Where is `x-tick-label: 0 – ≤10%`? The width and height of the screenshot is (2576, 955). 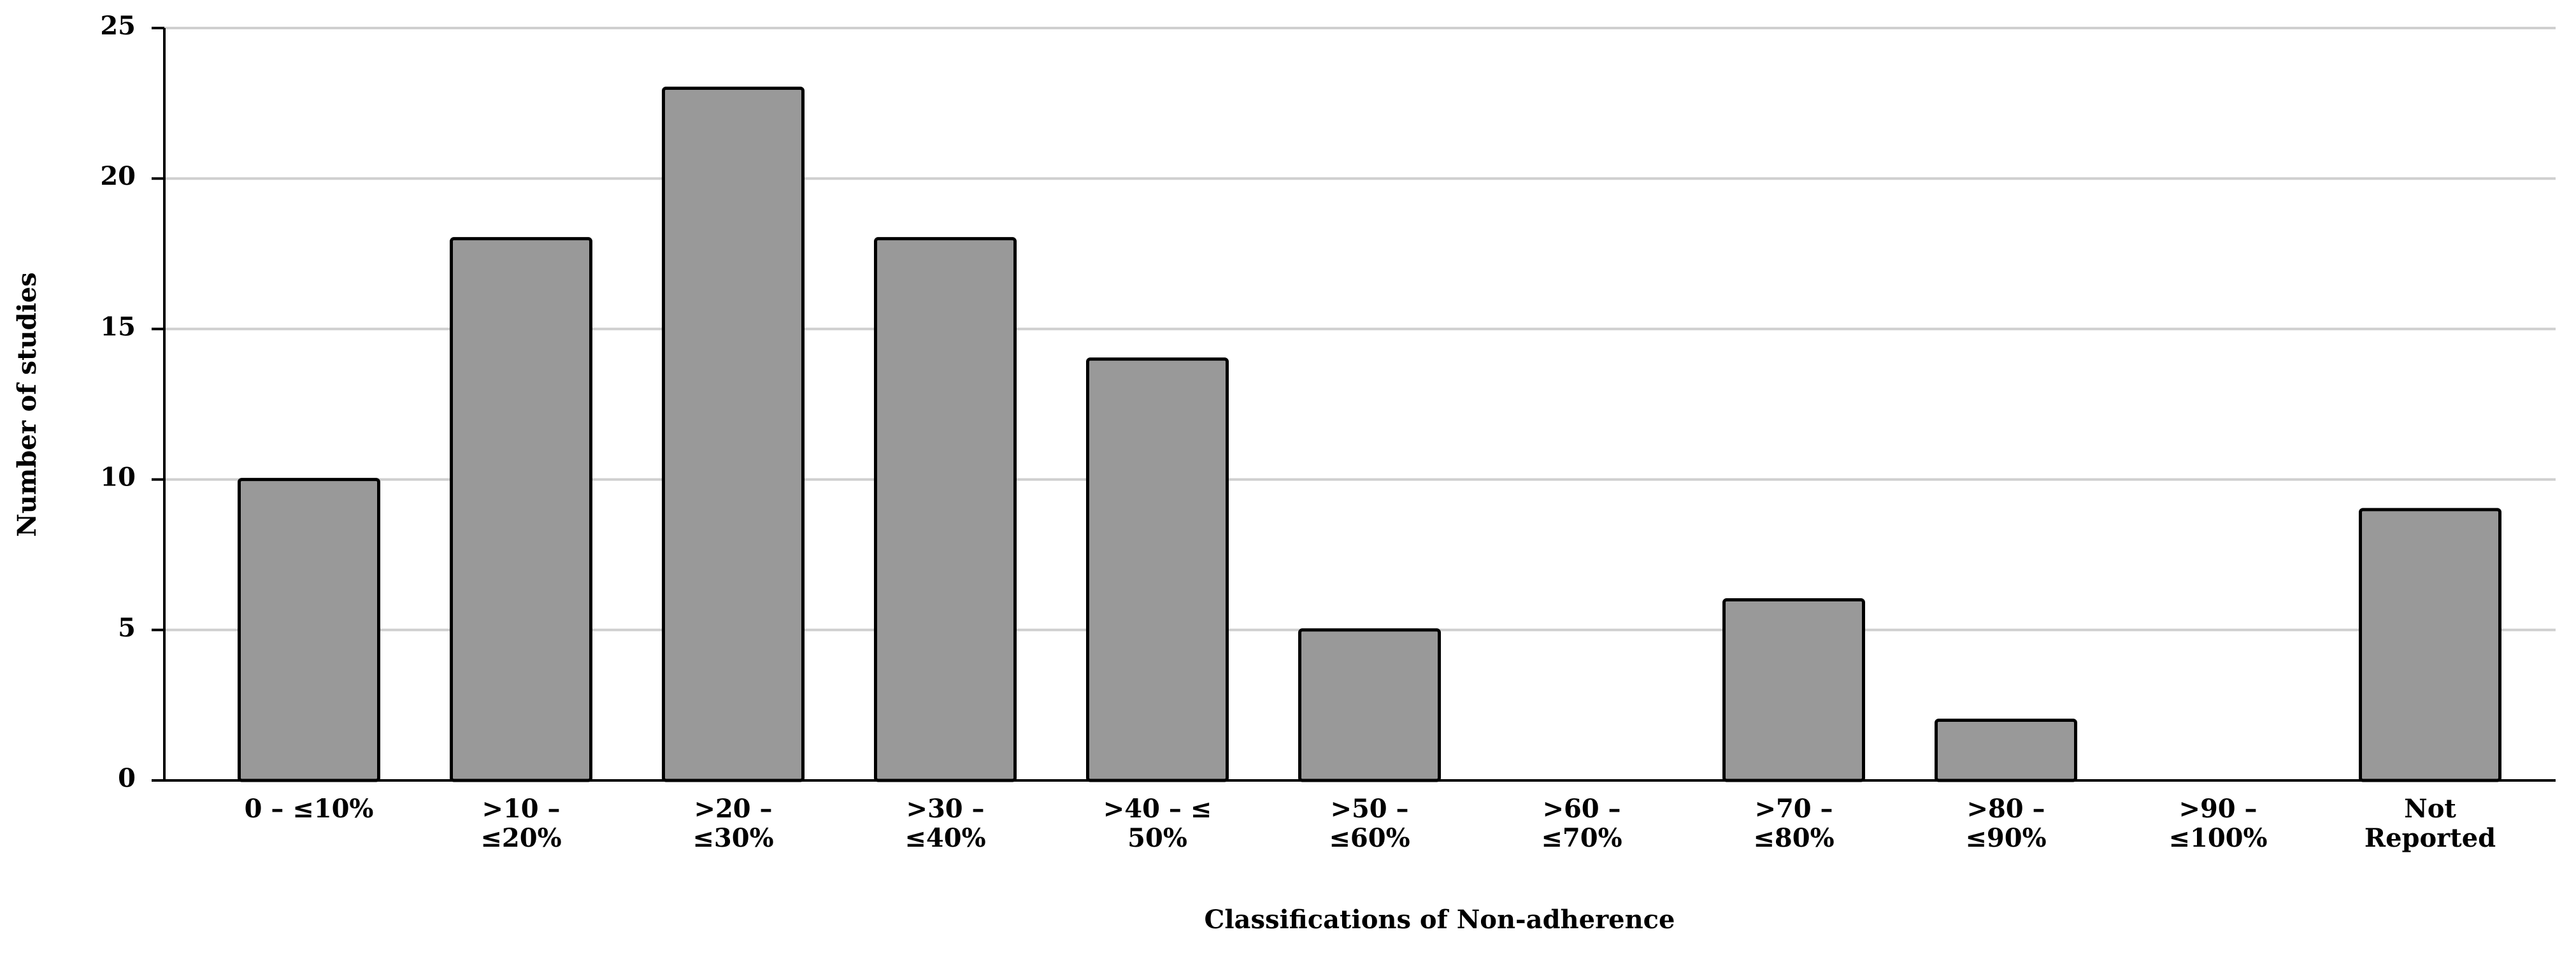
x-tick-label: 0 – ≤10% is located at coordinates (309, 809).